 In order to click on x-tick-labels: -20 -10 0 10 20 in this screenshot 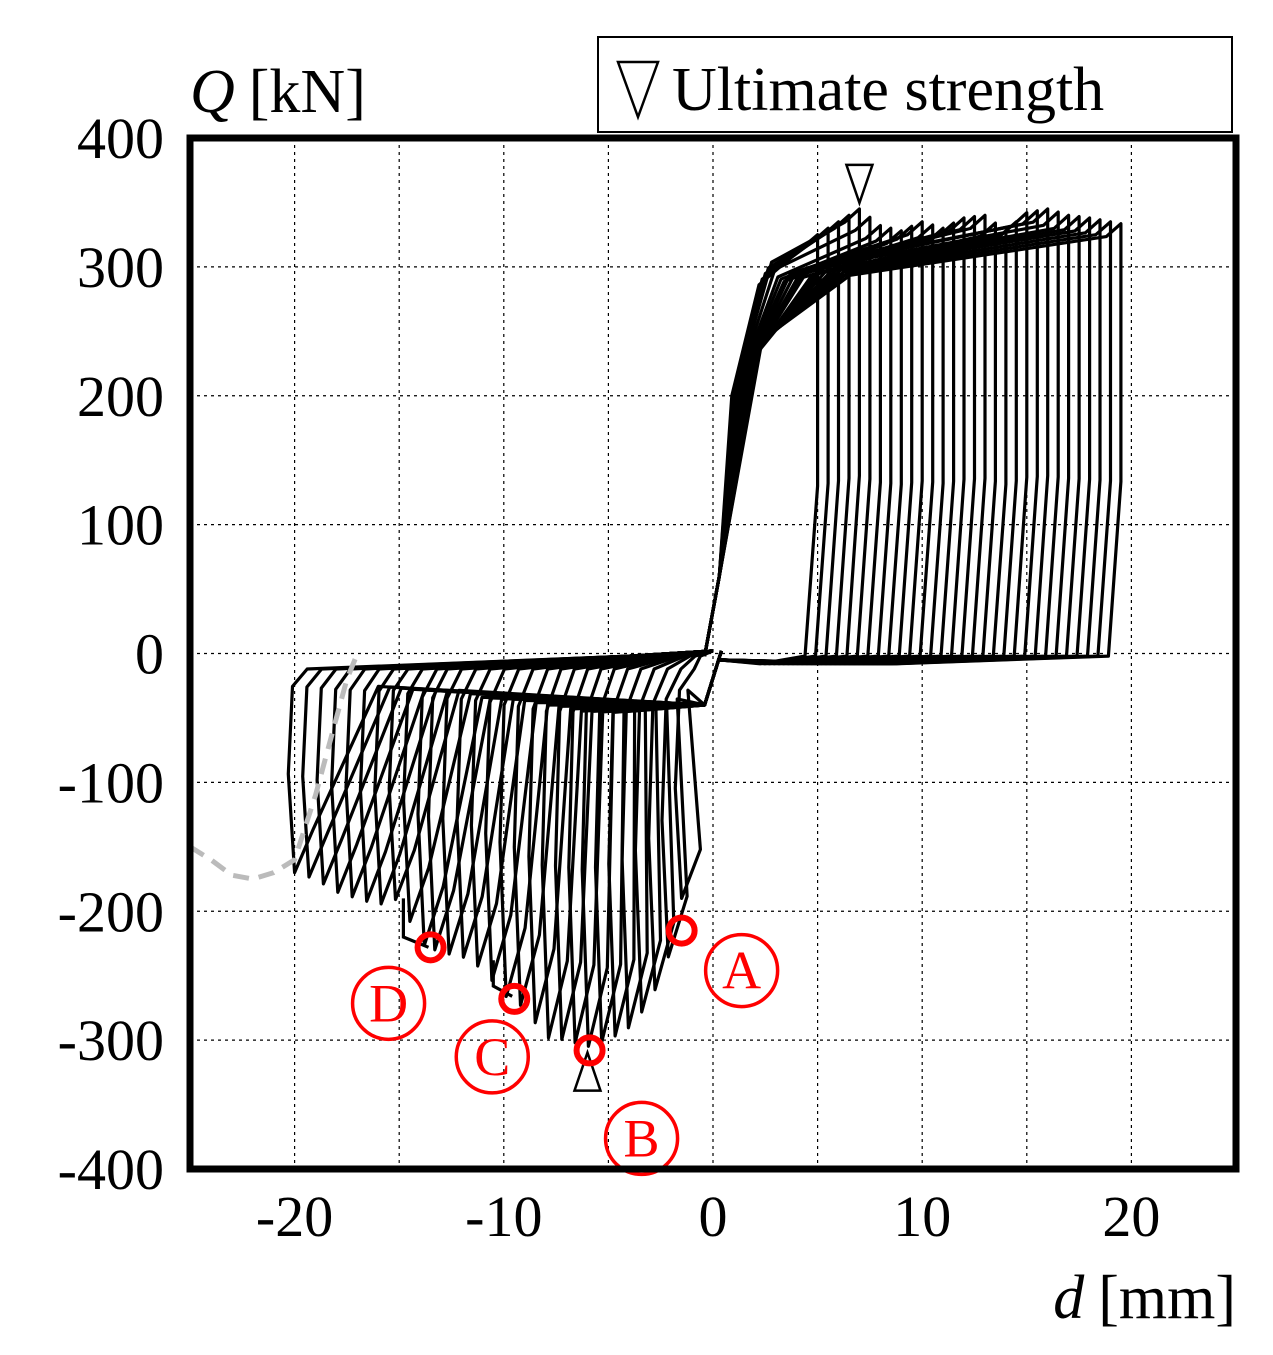, I will do `click(708, 1216)`.